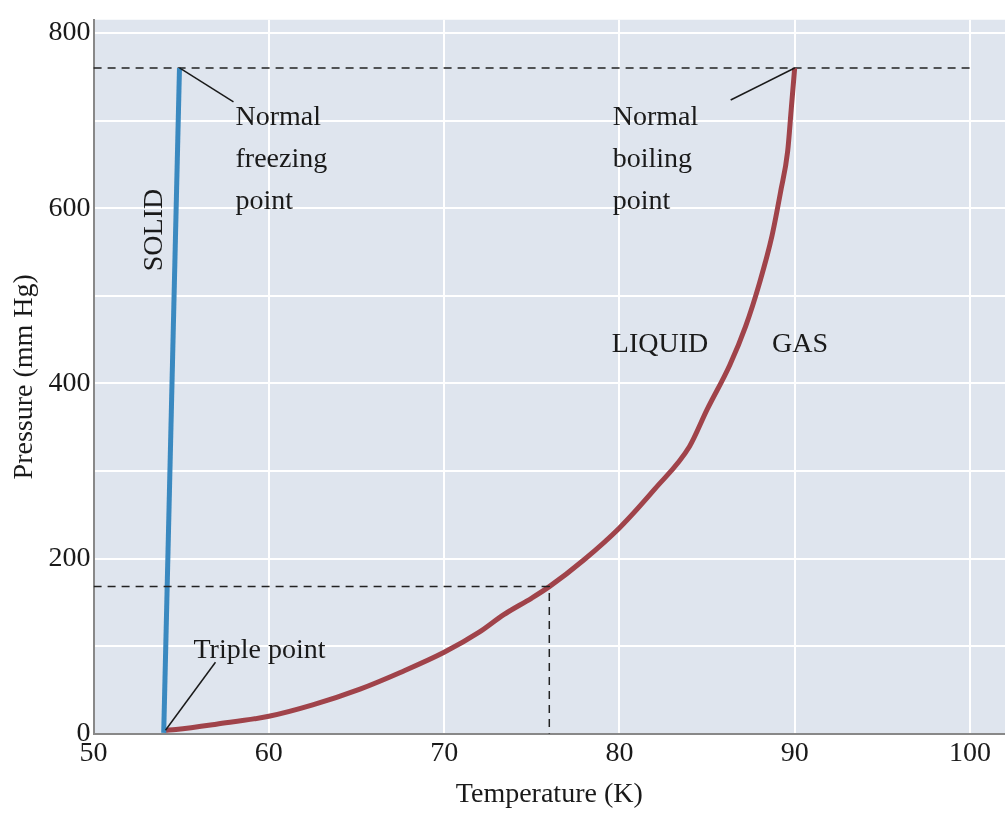 This screenshot has height=815, width=1008. Describe the element at coordinates (794, 751) in the screenshot. I see `x-tick-label: 90` at that location.